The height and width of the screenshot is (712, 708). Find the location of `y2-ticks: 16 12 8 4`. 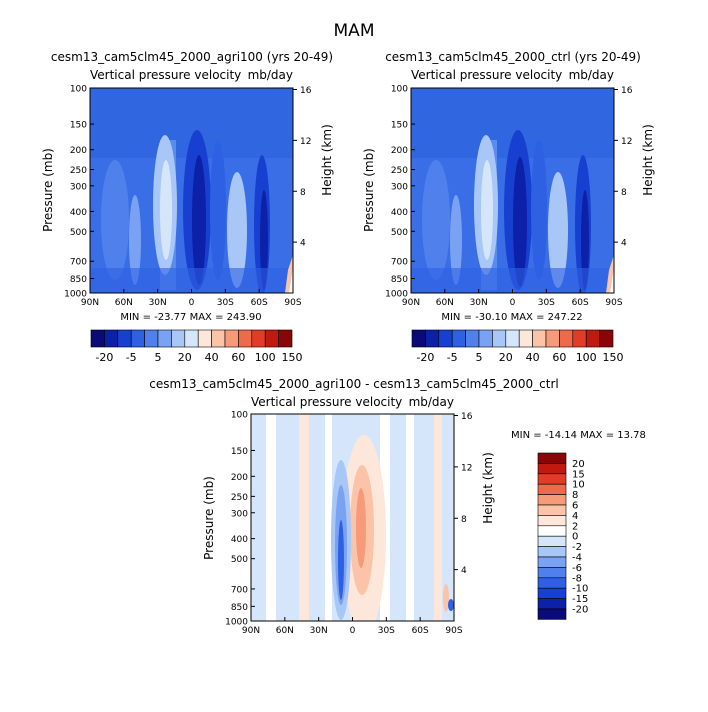

y2-ticks: 16 12 8 4 is located at coordinates (623, 167).